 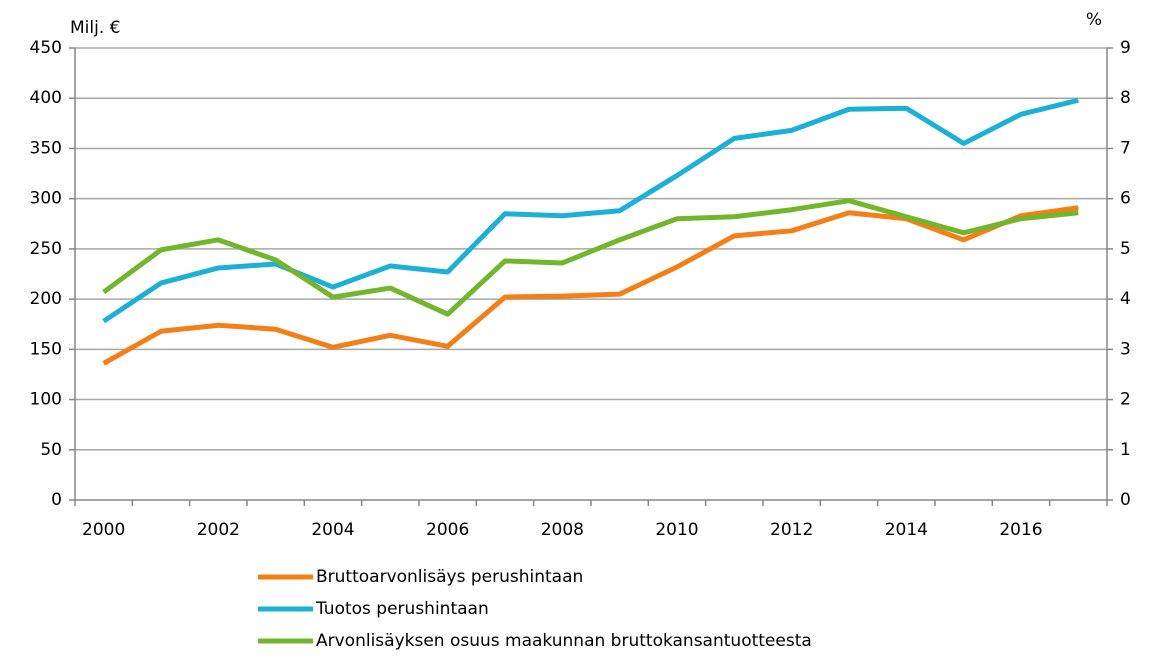 What do you see at coordinates (1125, 199) in the screenshot?
I see `y2-tick-label: 6` at bounding box center [1125, 199].